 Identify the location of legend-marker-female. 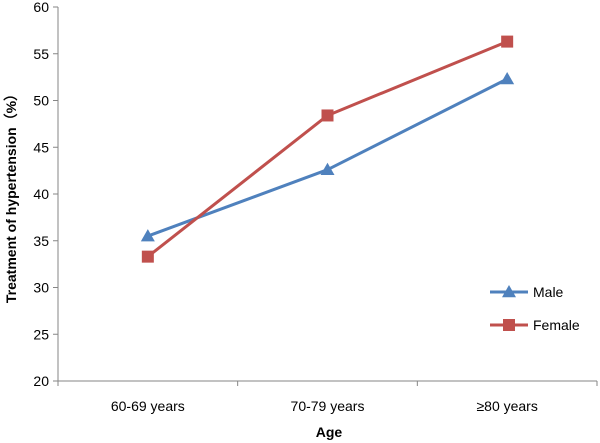
(509, 325).